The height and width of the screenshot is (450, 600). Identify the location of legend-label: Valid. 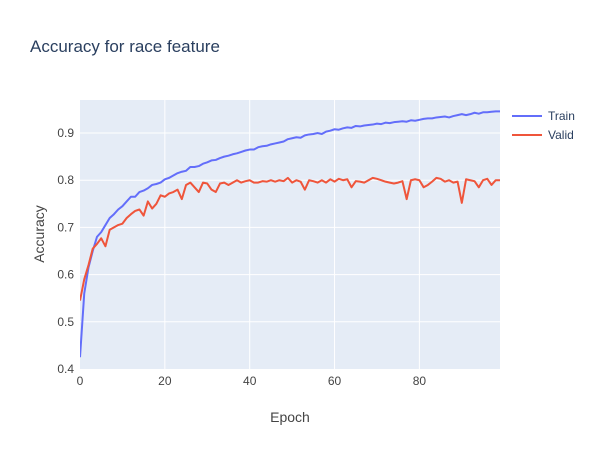
(561, 135).